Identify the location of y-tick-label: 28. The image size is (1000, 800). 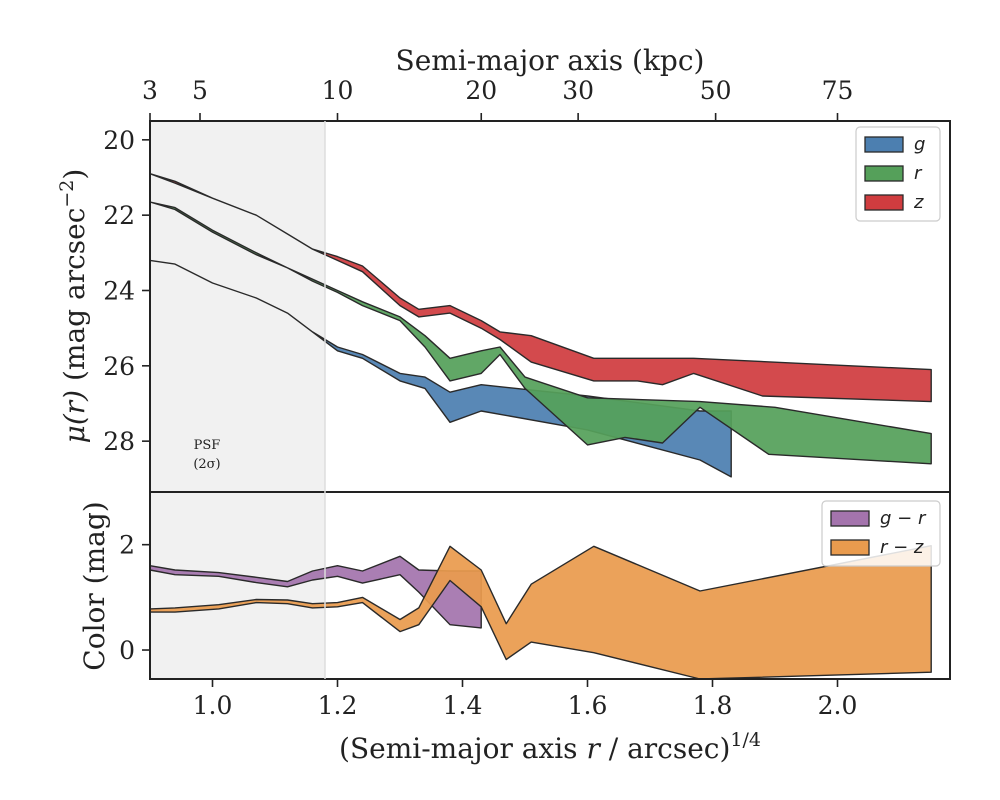
(119, 441).